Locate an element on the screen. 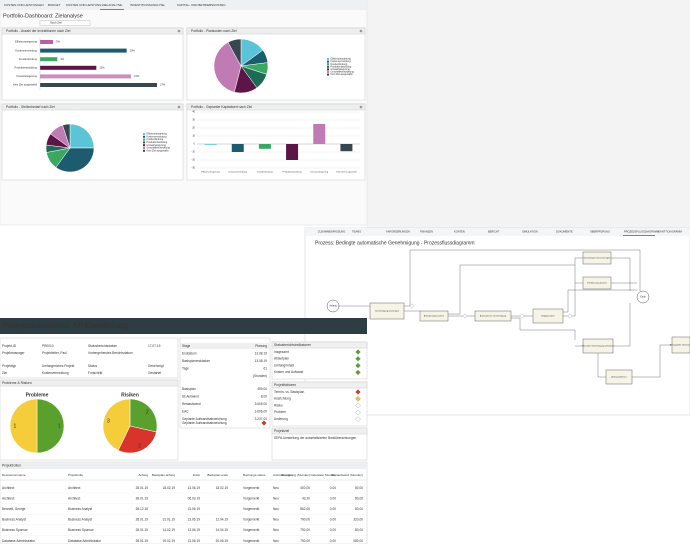 This screenshot has width=690, height=544. filter-box is located at coordinates (65, 23).